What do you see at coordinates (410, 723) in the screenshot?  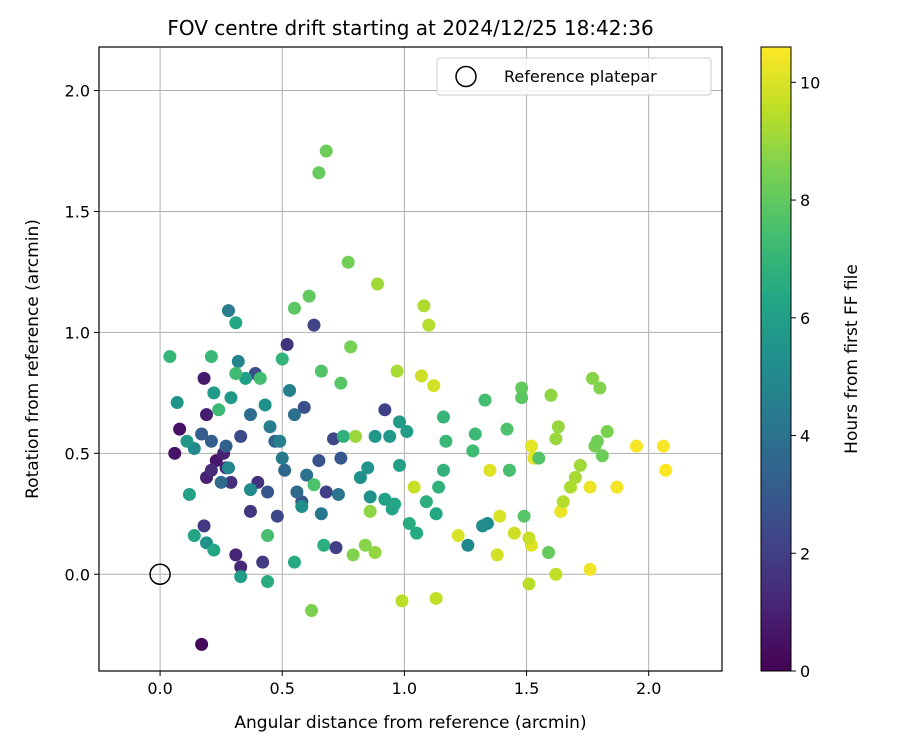 I see `x-axis-label: Angular distance from reference (arcmin)` at bounding box center [410, 723].